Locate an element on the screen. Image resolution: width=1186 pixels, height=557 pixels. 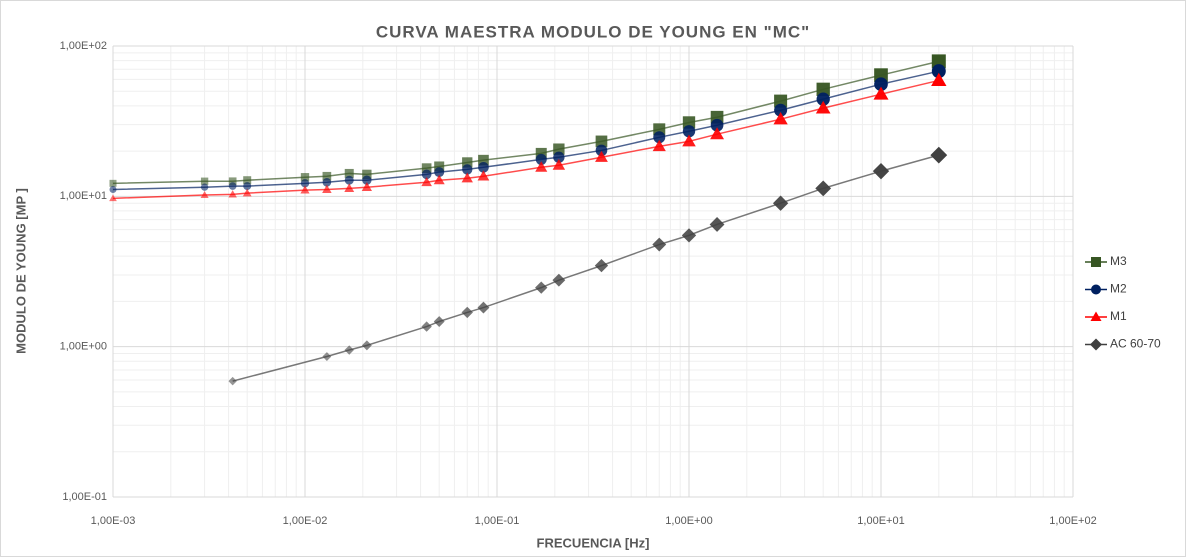
x-tick-label: 1,00E-03 is located at coordinates (113, 521).